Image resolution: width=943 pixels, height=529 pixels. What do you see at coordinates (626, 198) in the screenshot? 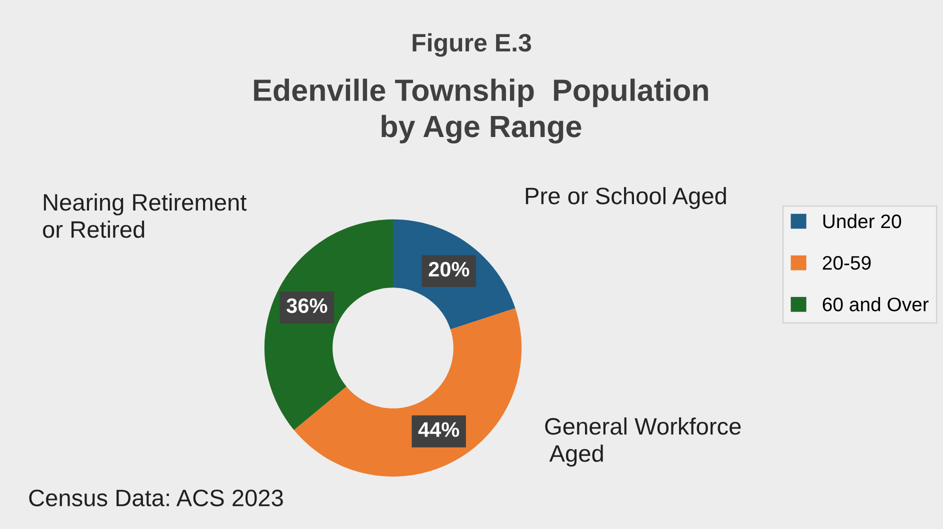
I see `text: Pre or School Aged` at bounding box center [626, 198].